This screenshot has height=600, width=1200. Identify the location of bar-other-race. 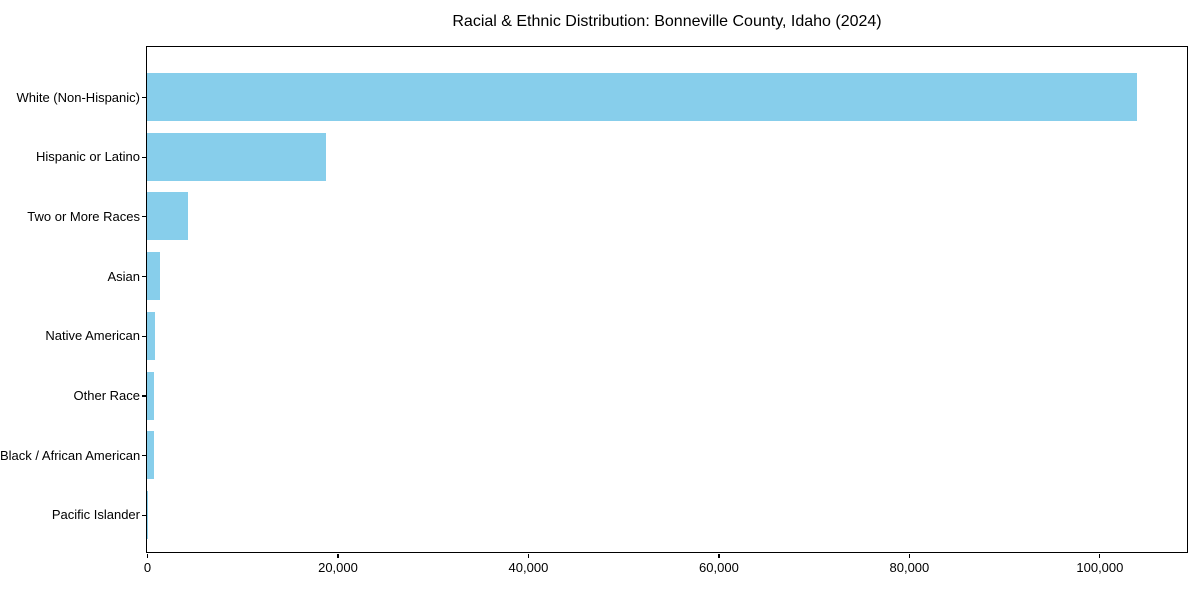
(150, 395).